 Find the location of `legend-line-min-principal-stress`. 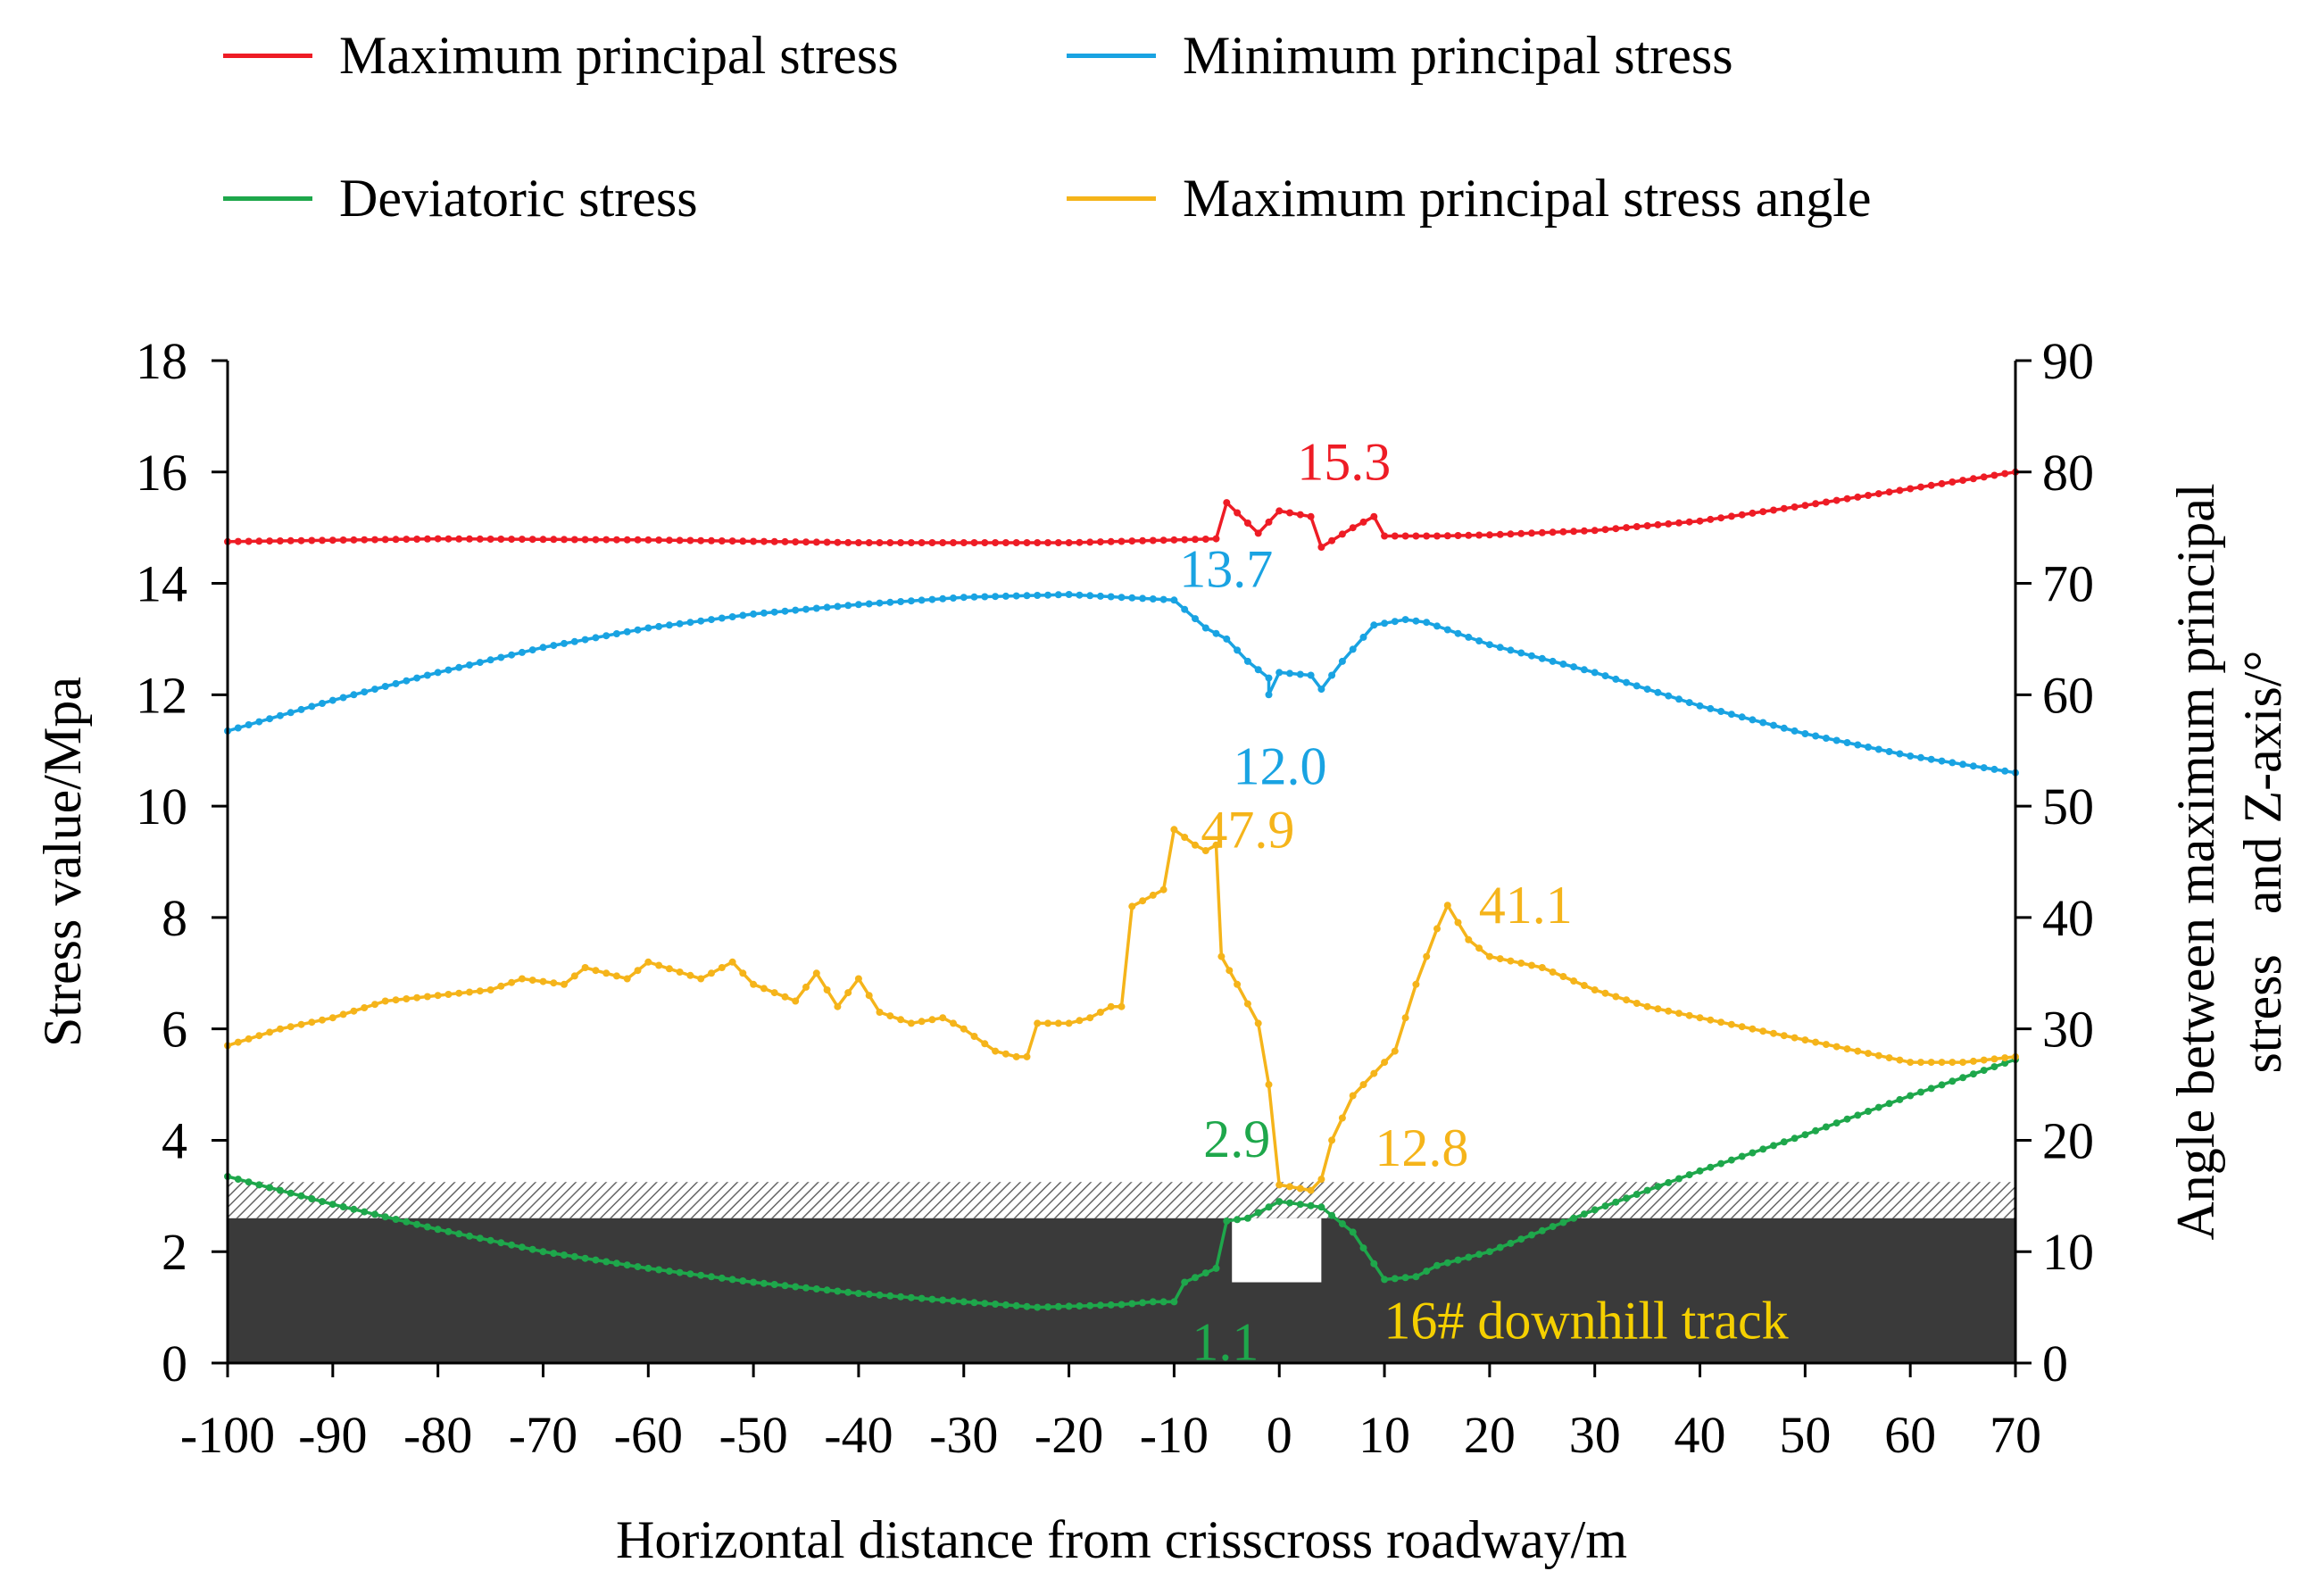

legend-line-min-principal-stress is located at coordinates (1111, 56).